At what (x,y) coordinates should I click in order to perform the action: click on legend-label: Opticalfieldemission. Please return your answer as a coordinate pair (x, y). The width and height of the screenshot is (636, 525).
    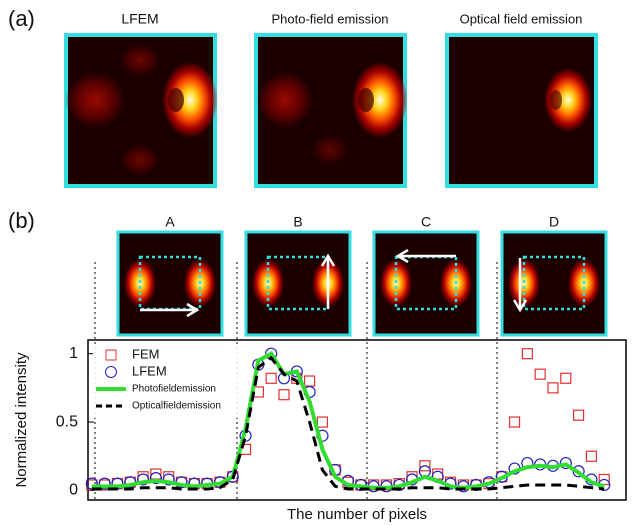
    Looking at the image, I should click on (176, 406).